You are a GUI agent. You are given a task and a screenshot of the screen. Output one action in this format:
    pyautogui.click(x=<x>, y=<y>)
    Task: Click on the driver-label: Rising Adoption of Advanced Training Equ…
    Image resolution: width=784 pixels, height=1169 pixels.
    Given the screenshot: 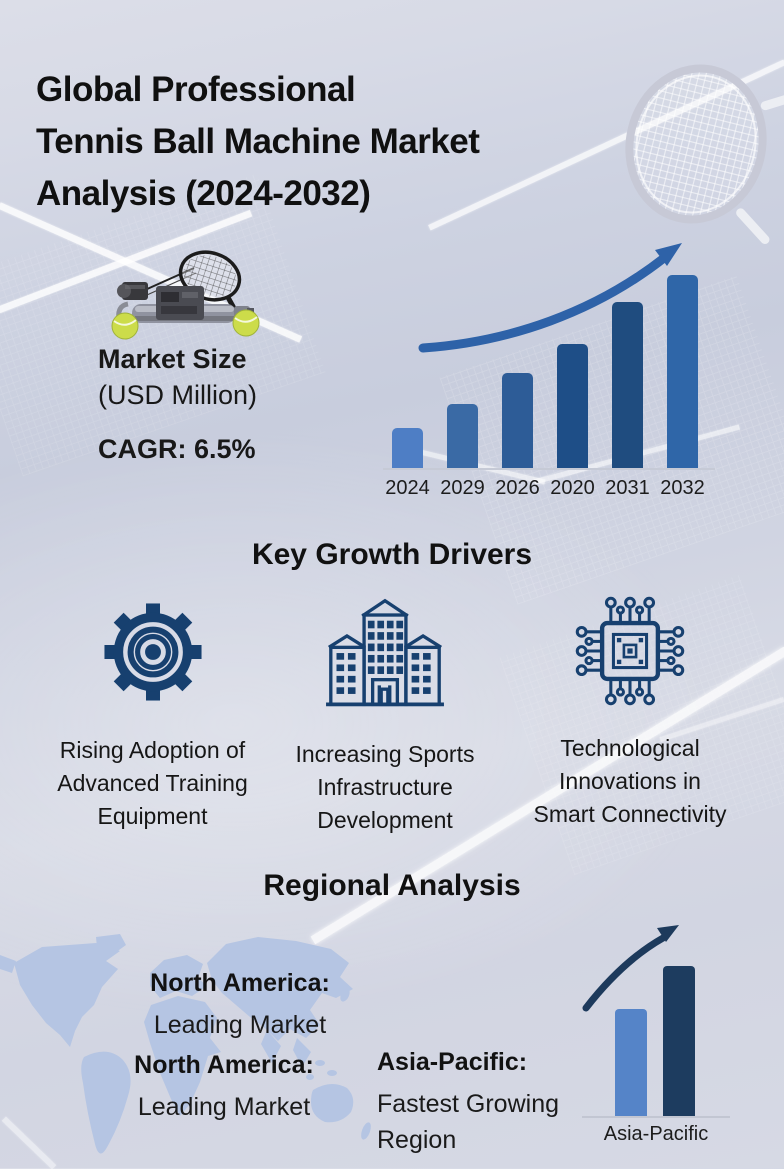 What is the action you would take?
    pyautogui.click(x=152, y=783)
    